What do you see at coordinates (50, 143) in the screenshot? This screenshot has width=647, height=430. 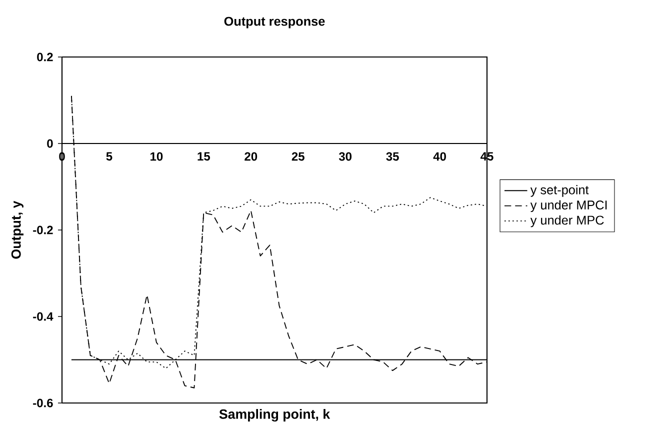 I see `y-tick-label: 0` at bounding box center [50, 143].